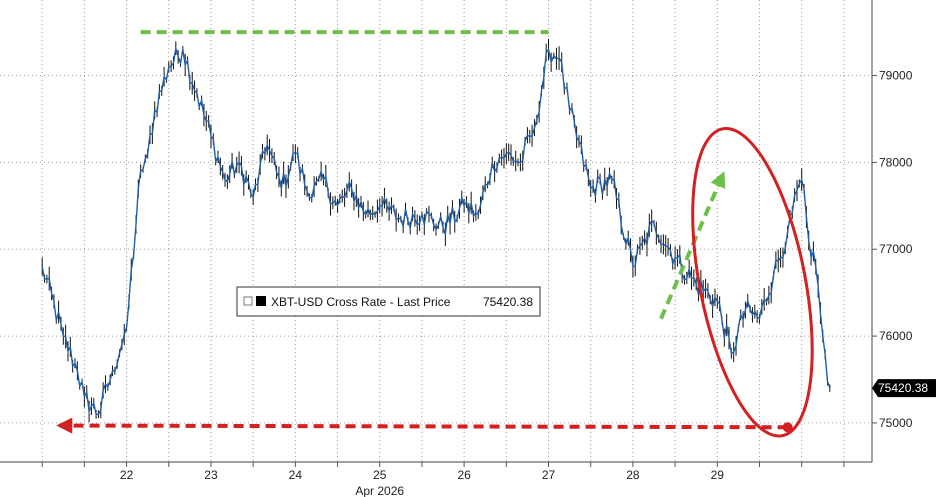 The image size is (937, 497). I want to click on x-tick-label: 23, so click(211, 475).